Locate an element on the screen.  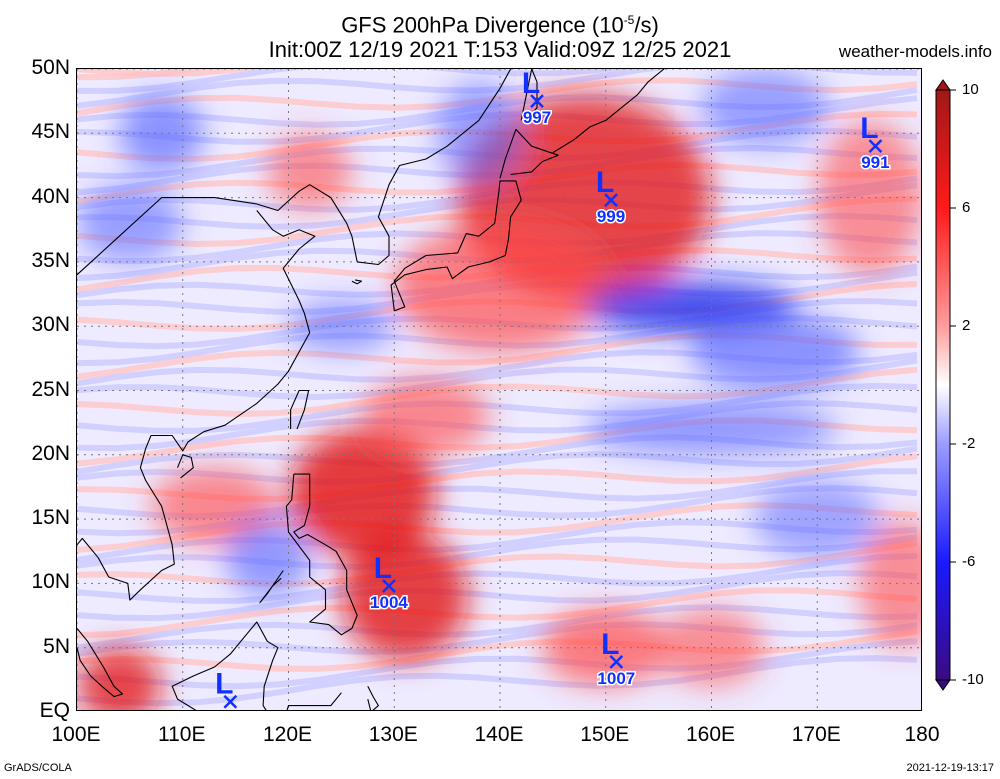
lat-tick-label: 35N is located at coordinates (50, 260).